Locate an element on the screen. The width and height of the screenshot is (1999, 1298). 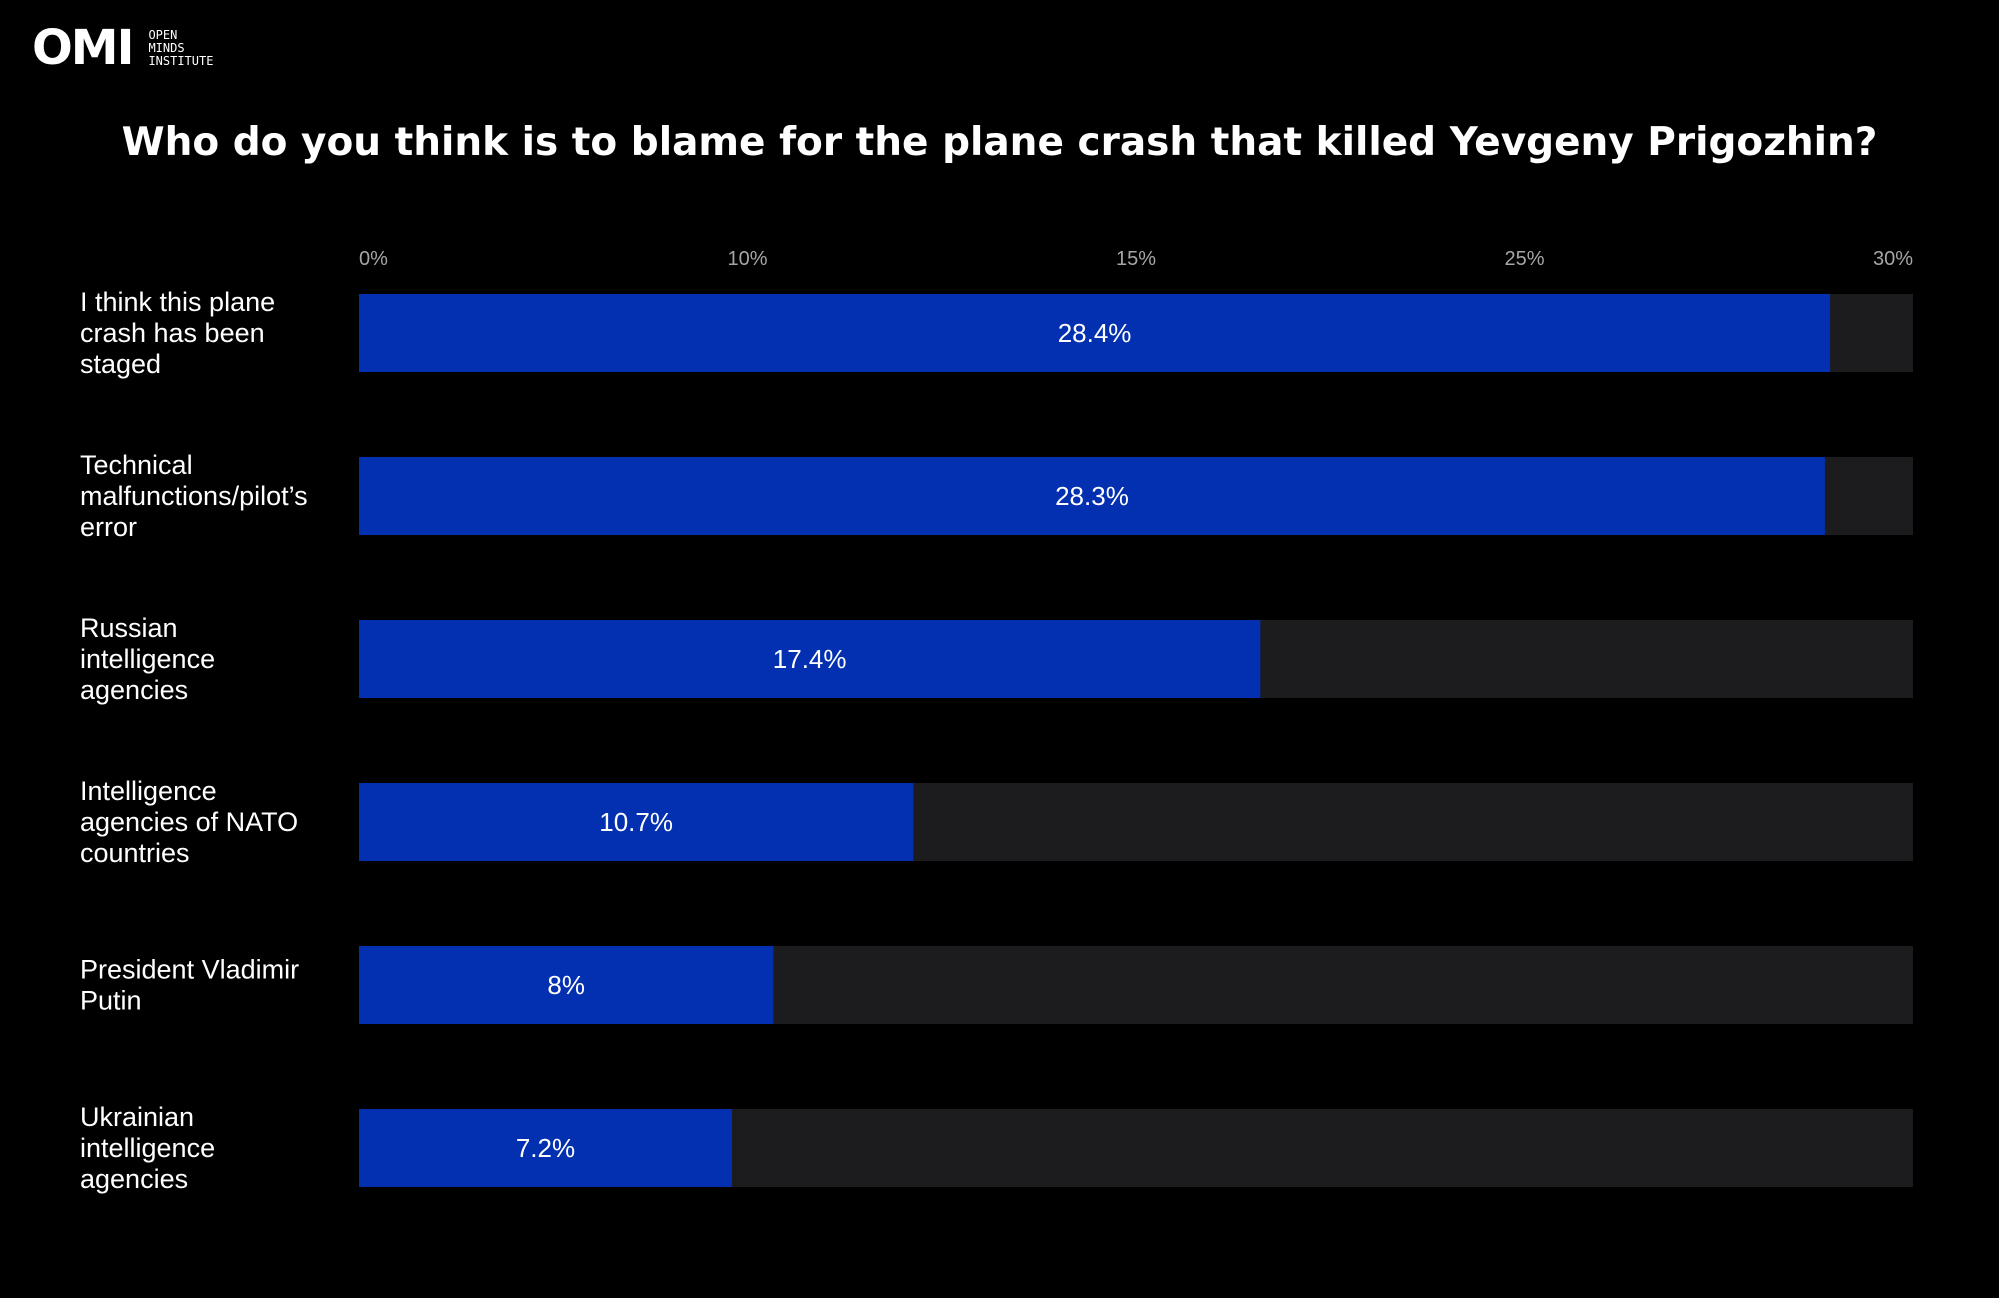
bar-value-label: 28.4% is located at coordinates (1095, 333).